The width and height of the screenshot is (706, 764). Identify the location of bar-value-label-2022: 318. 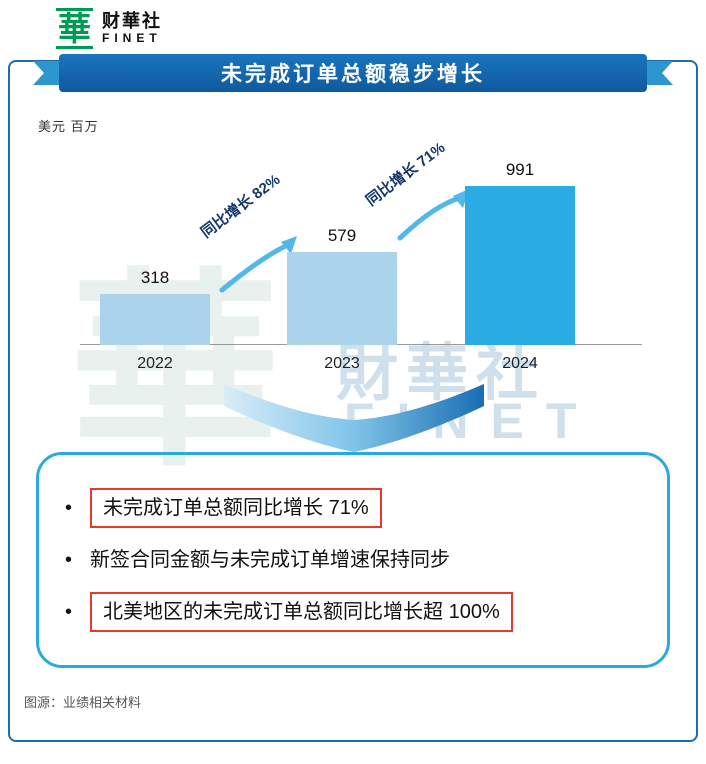
(155, 277).